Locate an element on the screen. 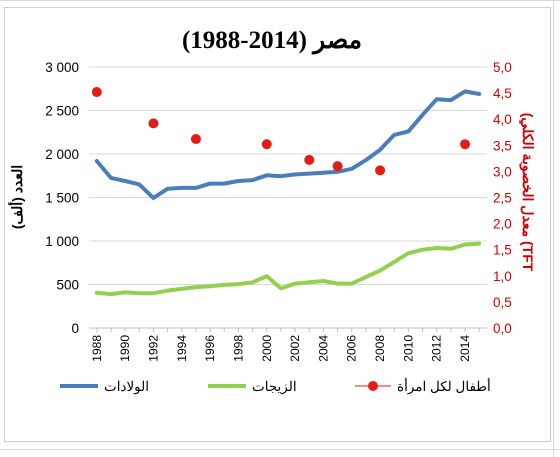 The height and width of the screenshot is (457, 560). y2-tick-label: 5,0 is located at coordinates (502, 67).